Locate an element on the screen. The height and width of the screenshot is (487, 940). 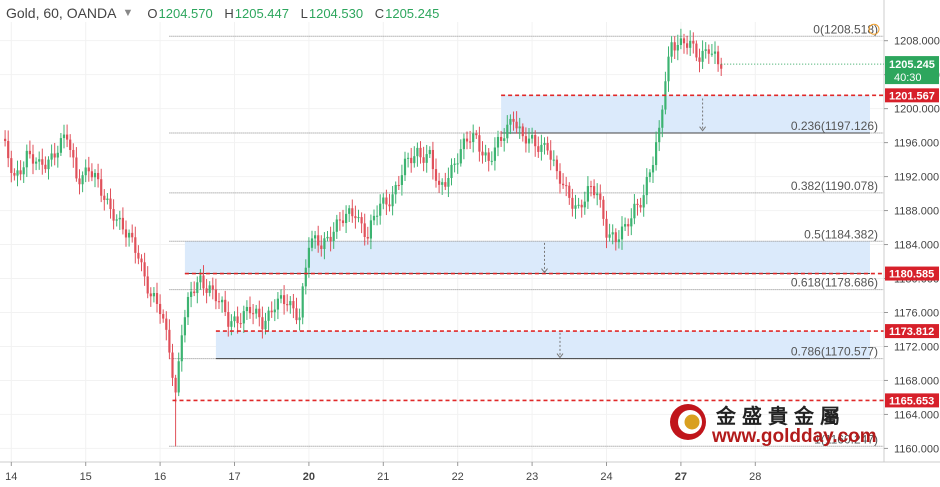
price-tick-label: 1160.000 is located at coordinates (916, 449).